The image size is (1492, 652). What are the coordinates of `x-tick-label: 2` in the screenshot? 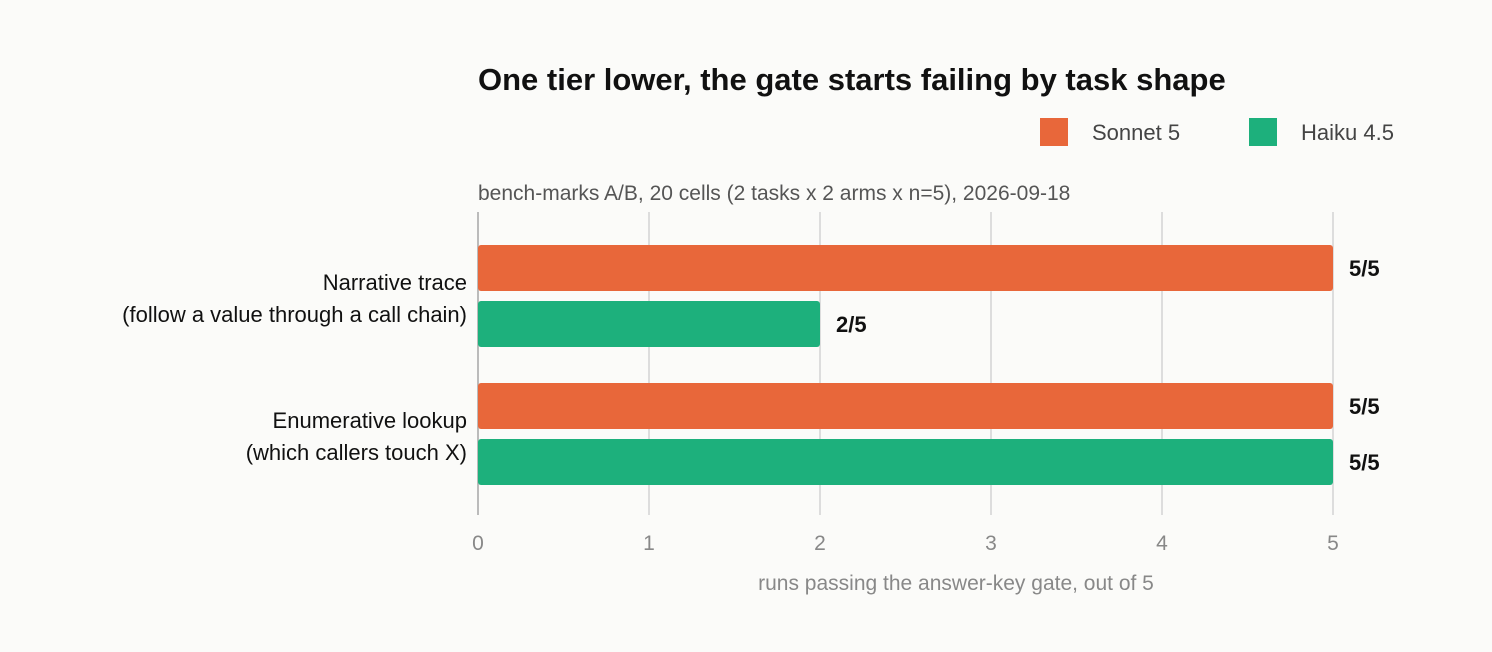 It's located at (820, 543).